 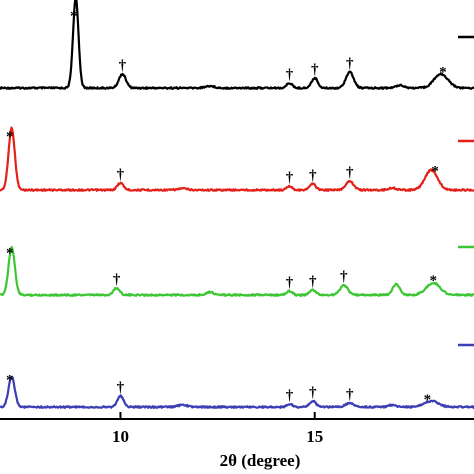 I want to click on asterisk-marker-4-1: *, so click(x=10, y=380).